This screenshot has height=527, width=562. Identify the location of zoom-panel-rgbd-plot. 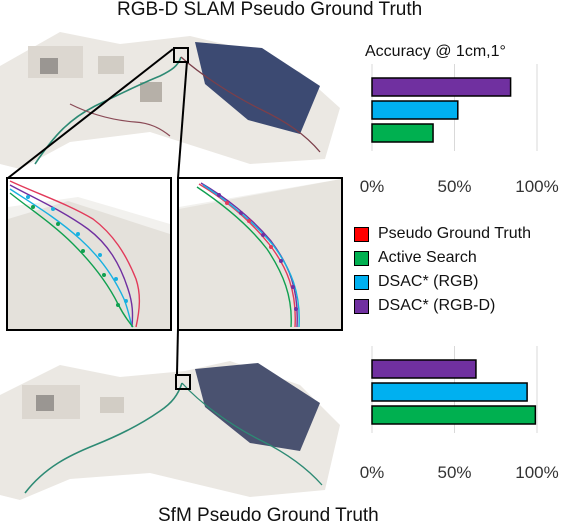
(89, 254).